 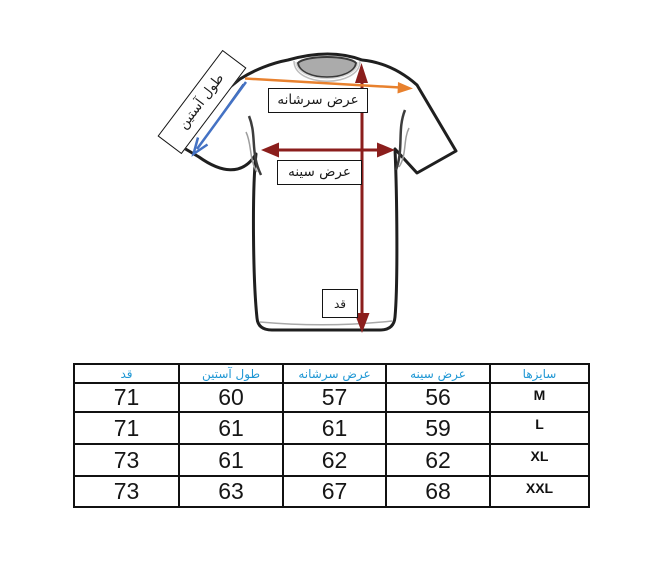 What do you see at coordinates (539, 460) in the screenshot?
I see `cell-size: XL` at bounding box center [539, 460].